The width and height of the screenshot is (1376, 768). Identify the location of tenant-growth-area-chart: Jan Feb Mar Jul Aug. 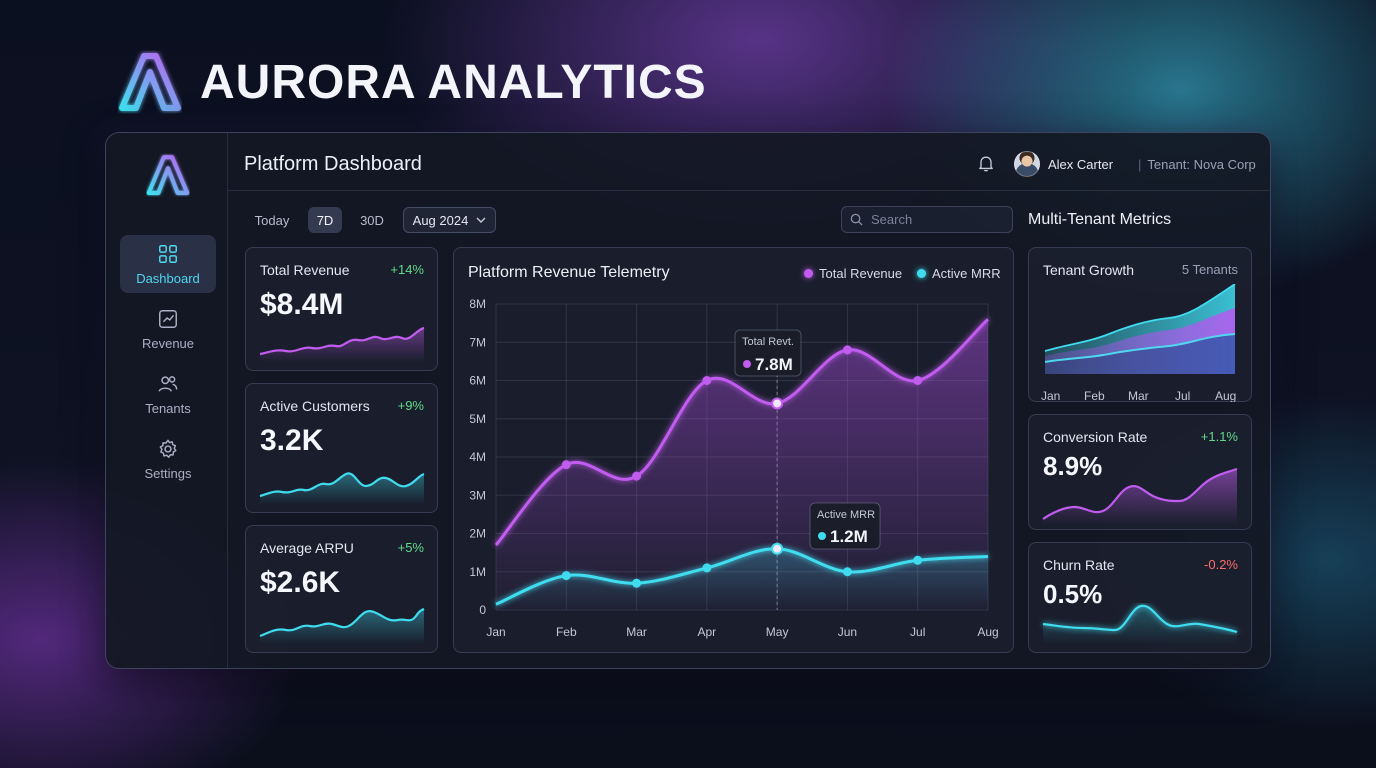
(1138, 343).